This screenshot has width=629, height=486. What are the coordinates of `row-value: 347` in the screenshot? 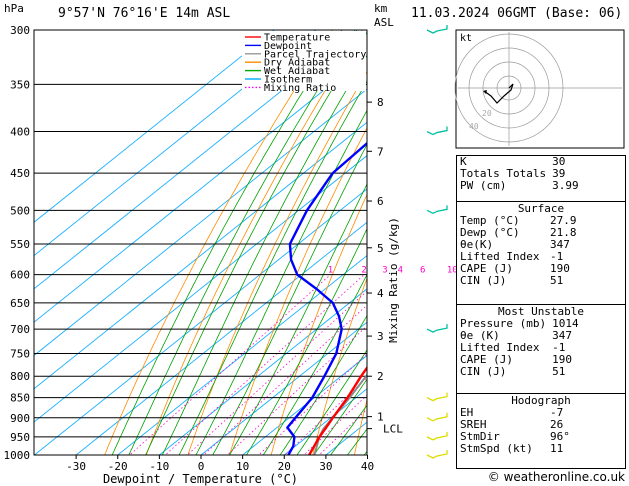 It's located at (560, 244).